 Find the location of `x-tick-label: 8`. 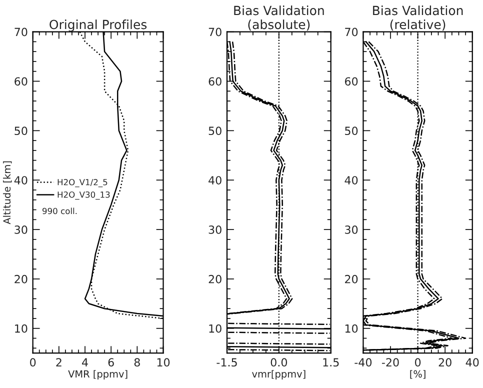

x-tick-label: 8 is located at coordinates (137, 362).